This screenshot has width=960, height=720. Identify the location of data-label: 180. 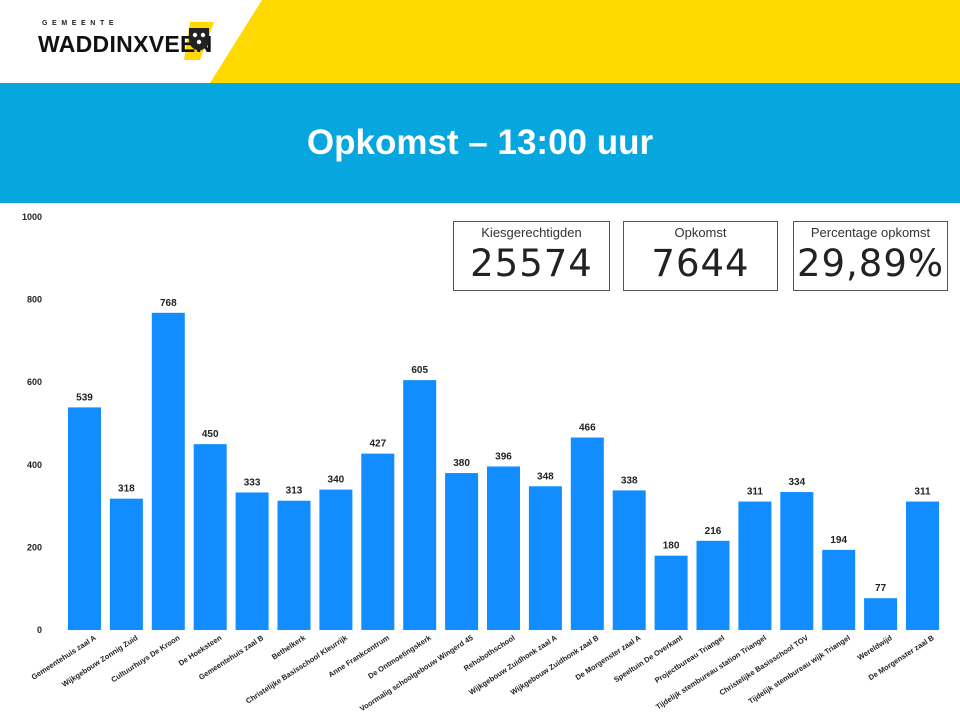
(671, 546).